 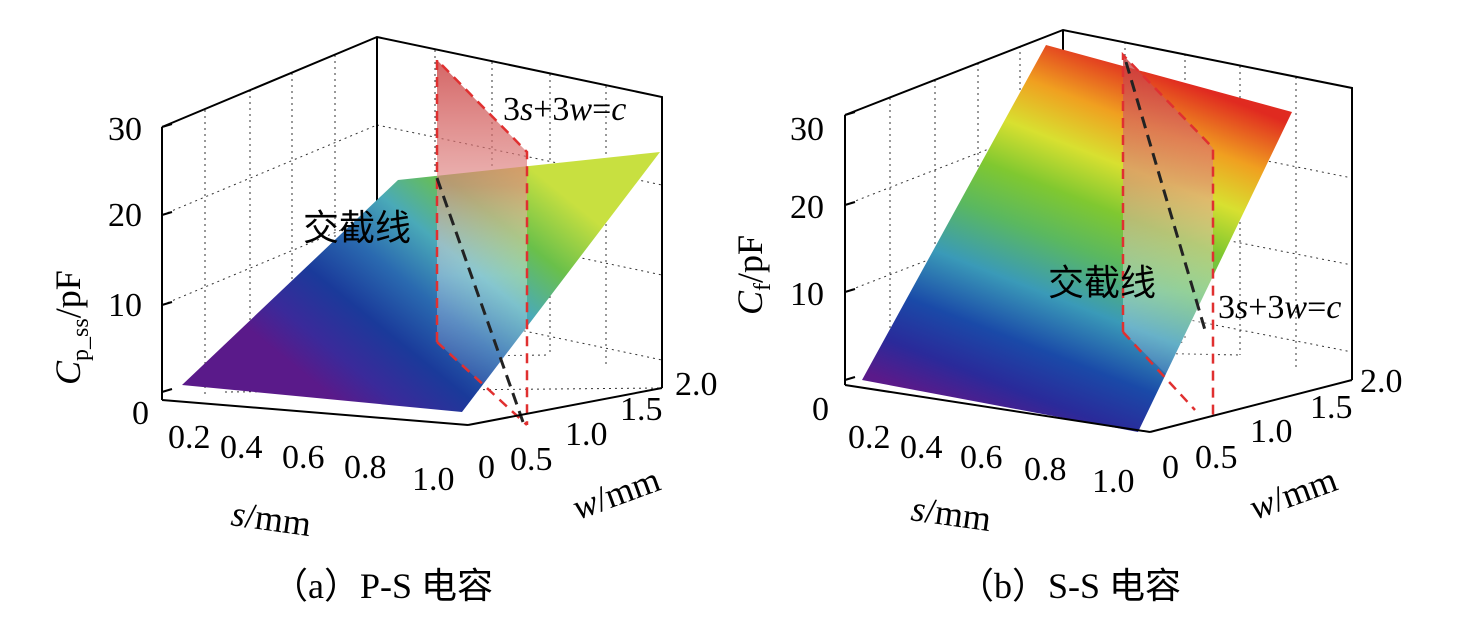 What do you see at coordinates (565, 406) in the screenshot?
I see `panel-a-y-axis` at bounding box center [565, 406].